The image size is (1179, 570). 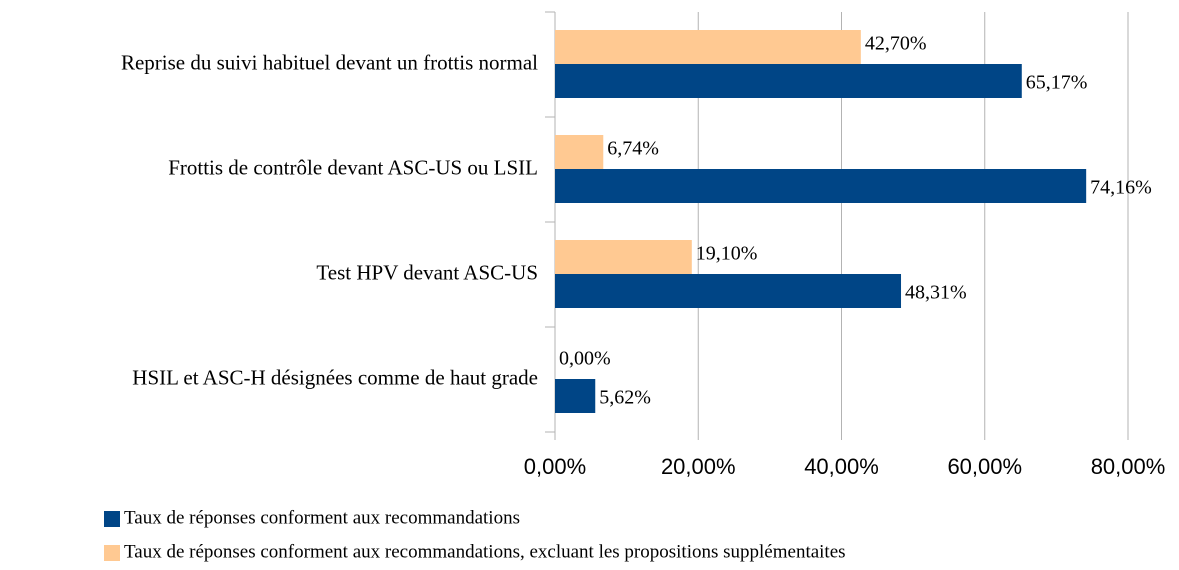 I want to click on value-label: 6,74%, so click(x=633, y=149).